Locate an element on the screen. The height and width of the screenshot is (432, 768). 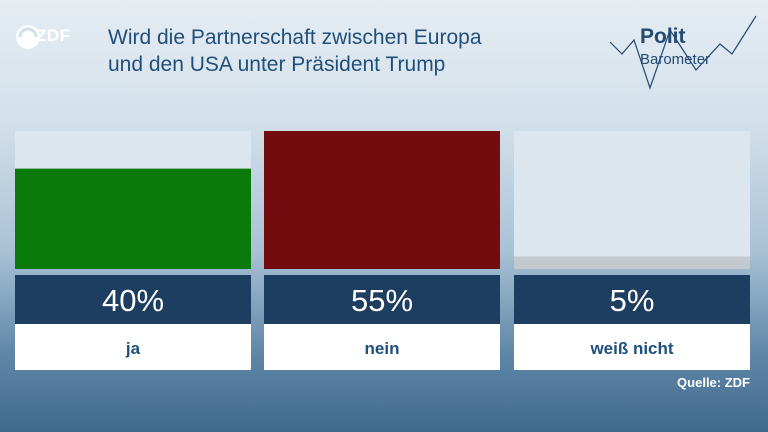
title-line-1: Wird die Partnerschaft zwischen Europa is located at coordinates (295, 37).